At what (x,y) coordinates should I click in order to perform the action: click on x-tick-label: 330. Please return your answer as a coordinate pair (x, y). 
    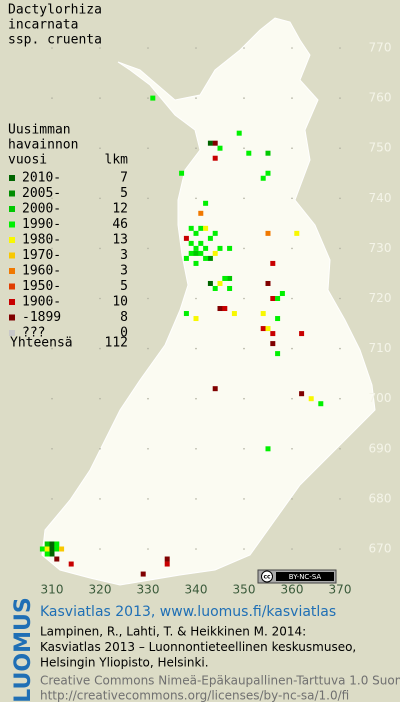
    Looking at the image, I should click on (148, 590).